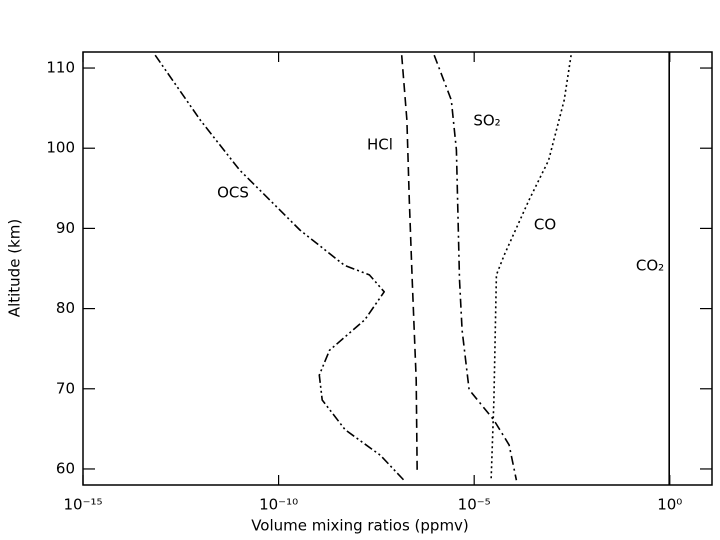 This screenshot has height=540, width=720. Describe the element at coordinates (15, 268) in the screenshot. I see `y-axis-label: Altitude (km)` at that location.